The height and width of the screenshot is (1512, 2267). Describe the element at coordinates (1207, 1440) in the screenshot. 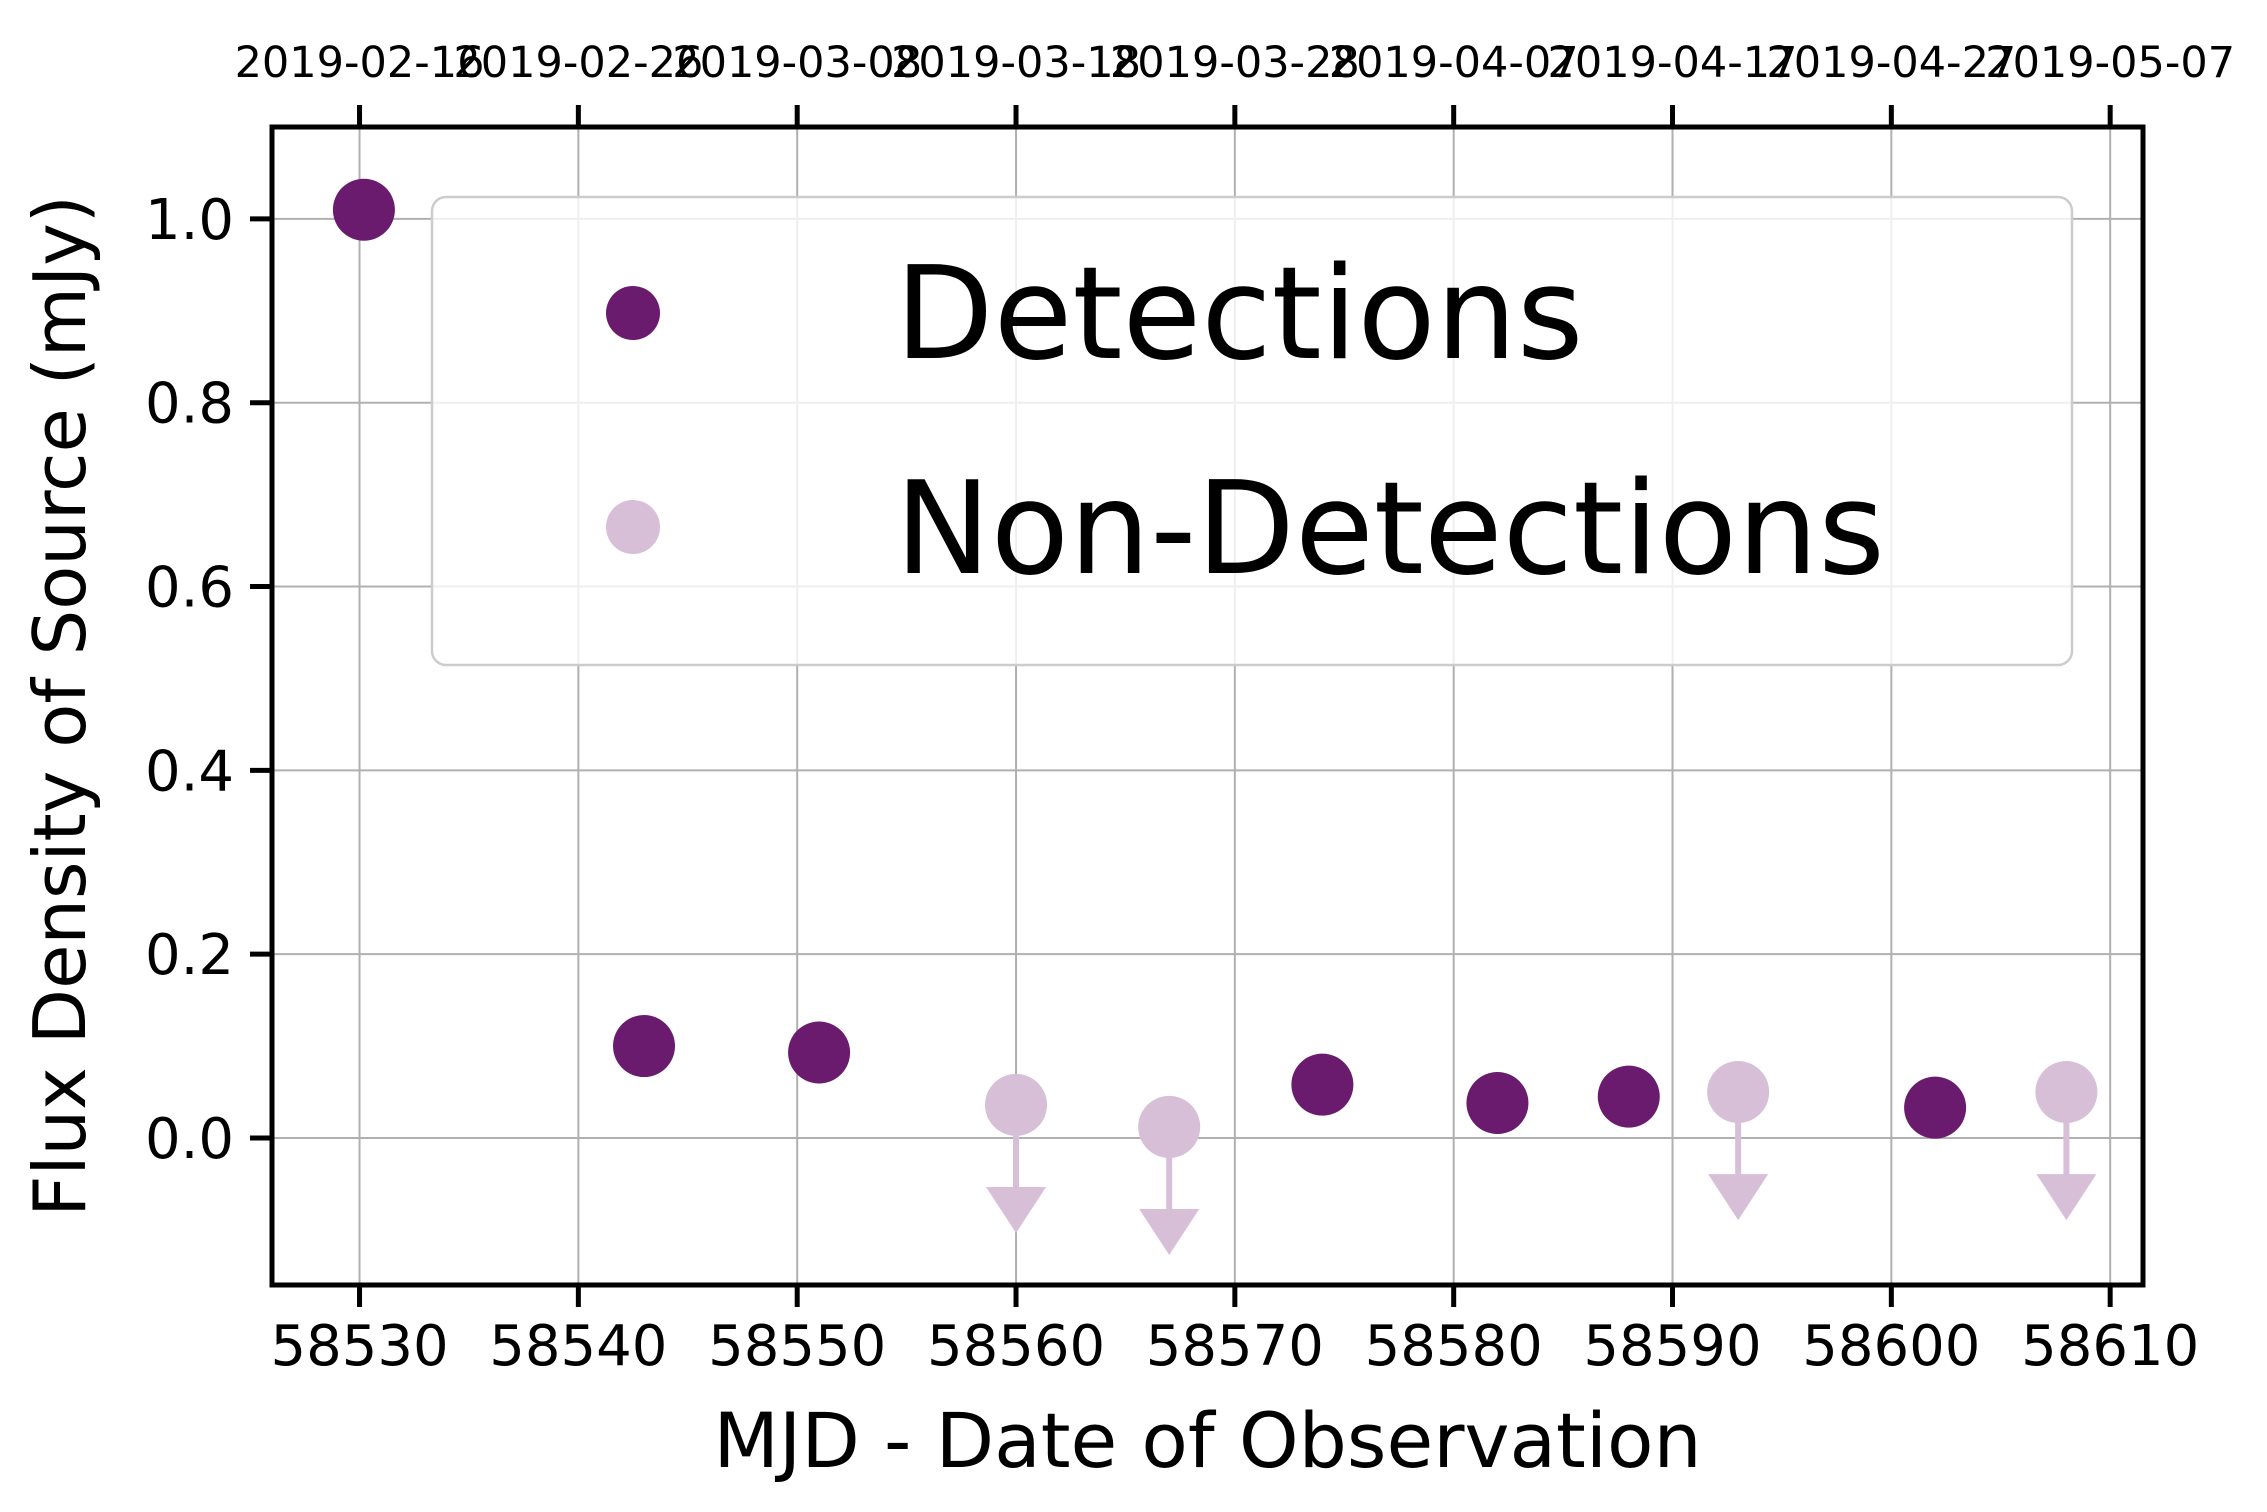

I see `x-axis-label: MJD - Date of Observation` at that location.